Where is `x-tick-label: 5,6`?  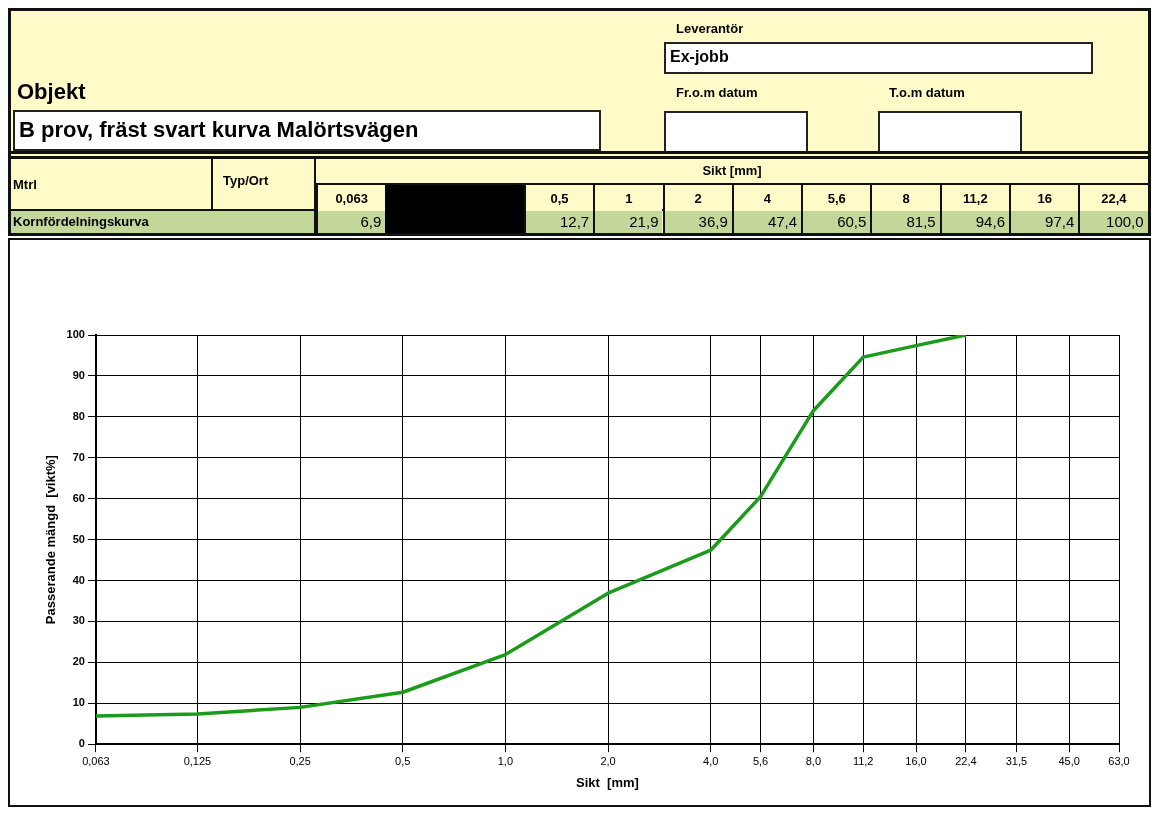
x-tick-label: 5,6 is located at coordinates (760, 760).